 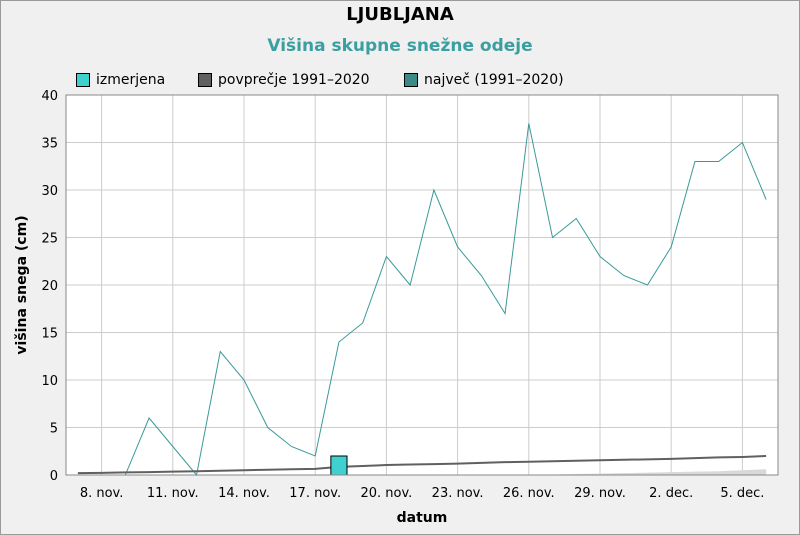 I want to click on y-axis-title: višina snega (cm), so click(x=22, y=284).